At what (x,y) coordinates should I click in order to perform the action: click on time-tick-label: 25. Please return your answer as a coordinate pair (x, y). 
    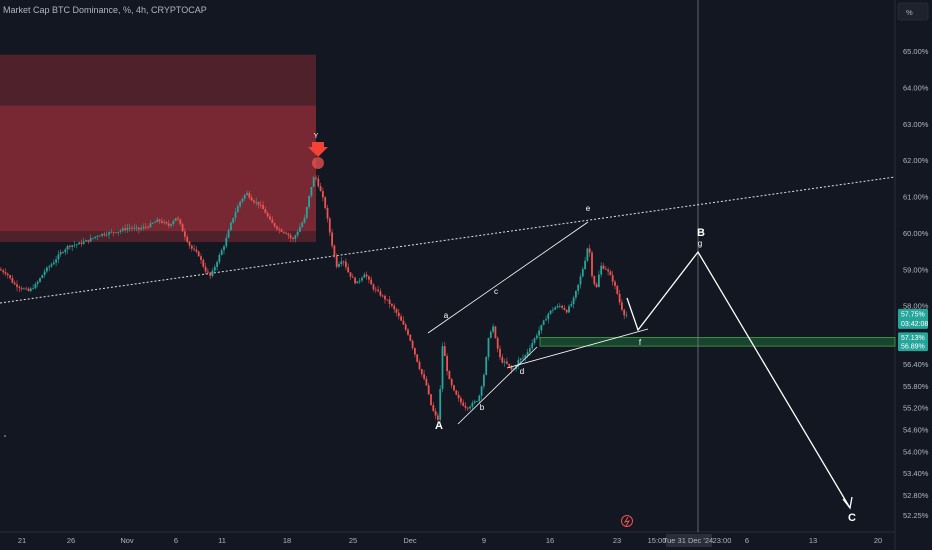
    Looking at the image, I should click on (353, 540).